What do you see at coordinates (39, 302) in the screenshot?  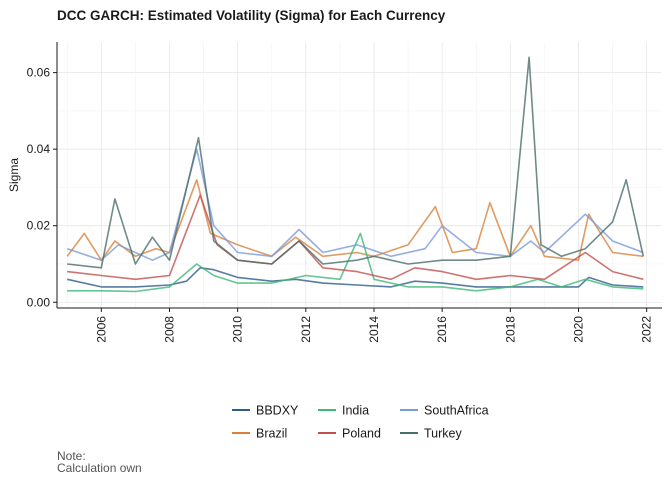 I see `y-tick-label: 0.00` at bounding box center [39, 302].